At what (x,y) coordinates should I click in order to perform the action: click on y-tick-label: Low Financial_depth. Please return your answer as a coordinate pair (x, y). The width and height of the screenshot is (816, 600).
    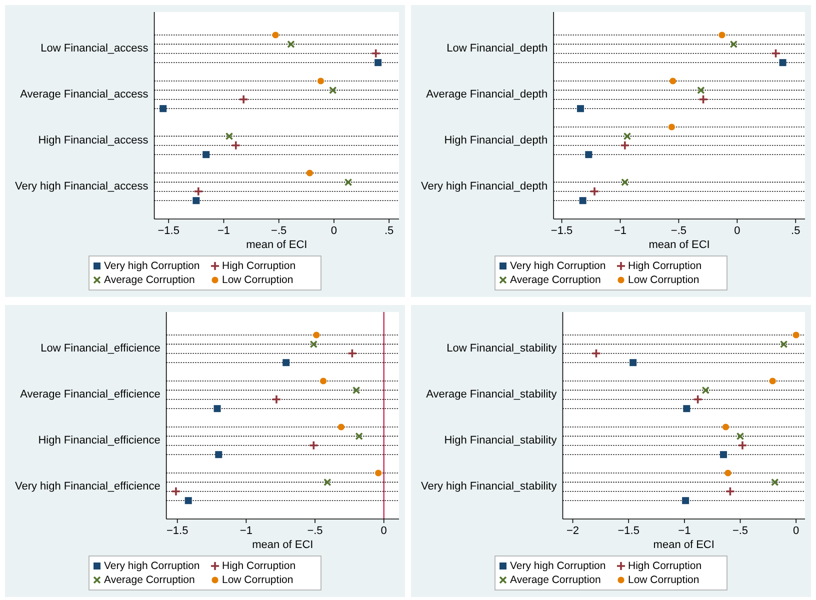
    Looking at the image, I should click on (497, 48).